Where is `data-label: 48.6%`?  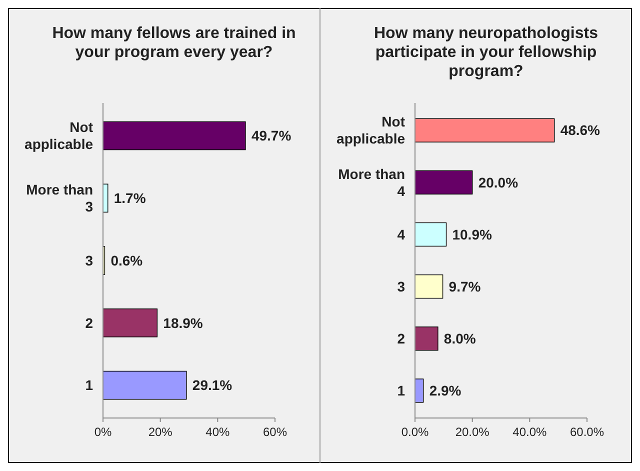 data-label: 48.6% is located at coordinates (580, 130).